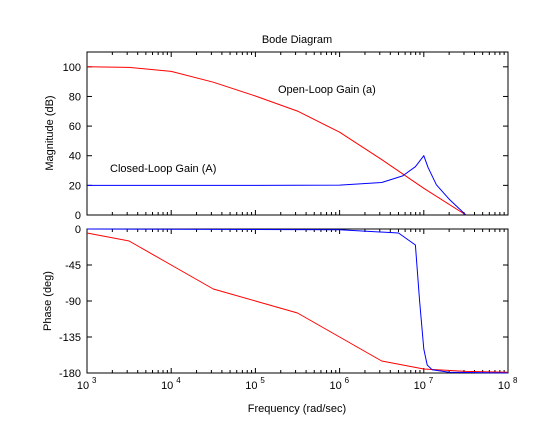 The height and width of the screenshot is (425, 560). Describe the element at coordinates (163, 169) in the screenshot. I see `annotation-closed-loop-gain: Closed-Loop Gain (A)` at that location.